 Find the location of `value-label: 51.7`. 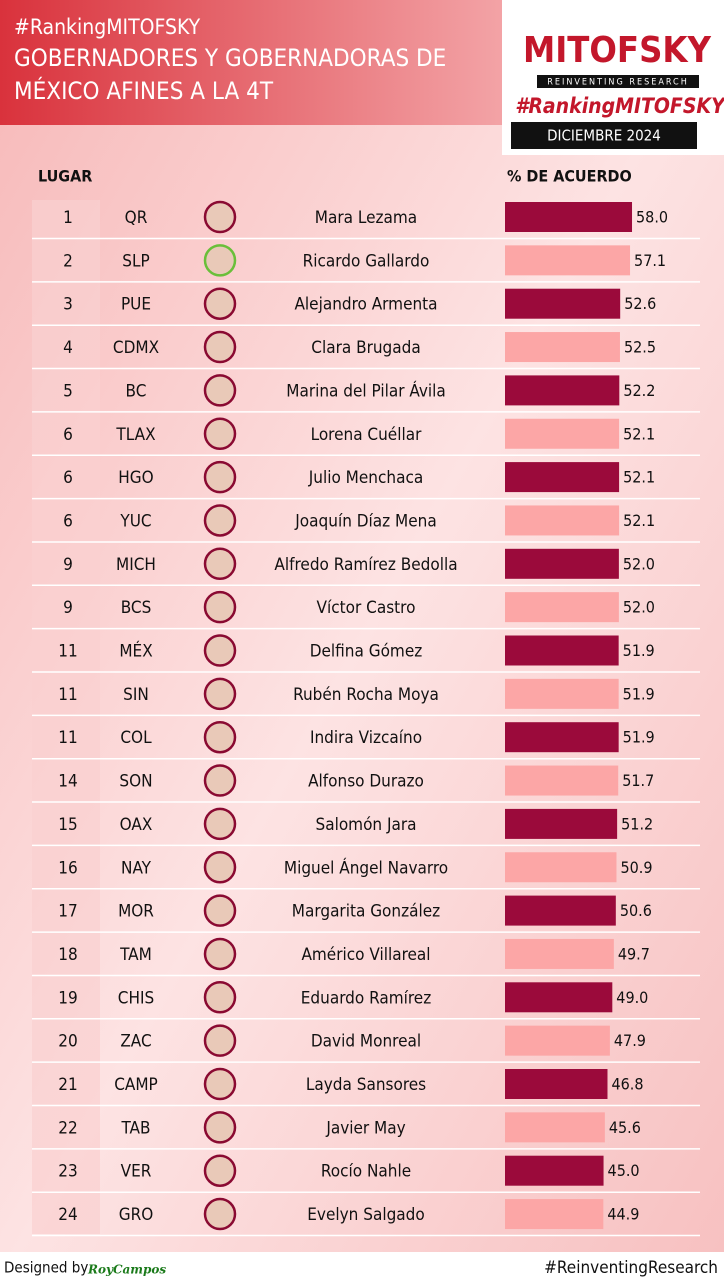

value-label: 51.7 is located at coordinates (638, 780).